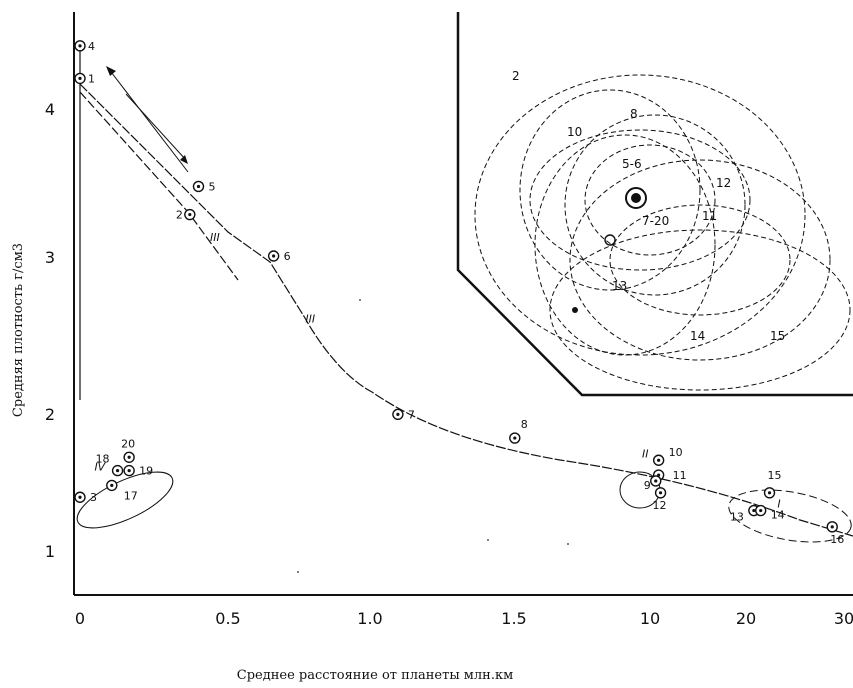  What do you see at coordinates (619, 286) in the screenshot?
I see `inset-label: 13` at bounding box center [619, 286].